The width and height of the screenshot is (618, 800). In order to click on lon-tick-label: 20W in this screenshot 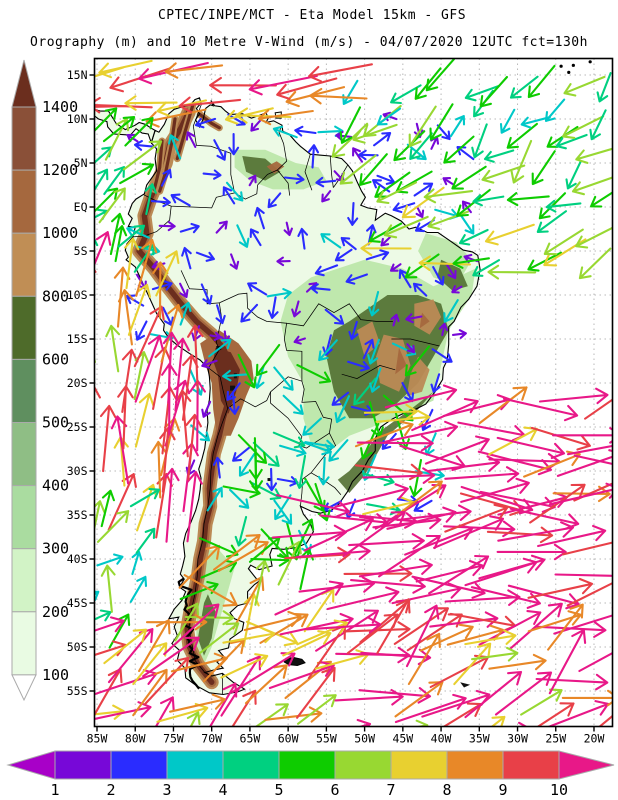, I will do `click(594, 739)`.